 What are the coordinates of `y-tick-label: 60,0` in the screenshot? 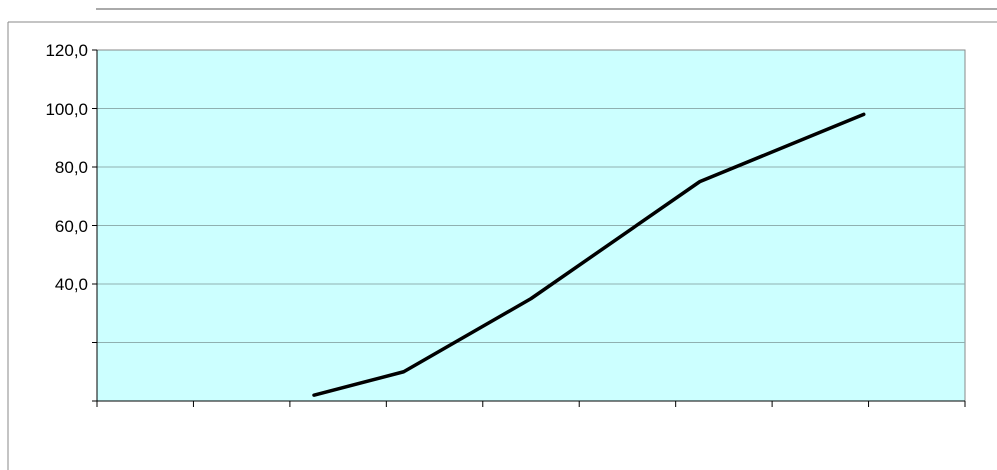 It's located at (71, 226).